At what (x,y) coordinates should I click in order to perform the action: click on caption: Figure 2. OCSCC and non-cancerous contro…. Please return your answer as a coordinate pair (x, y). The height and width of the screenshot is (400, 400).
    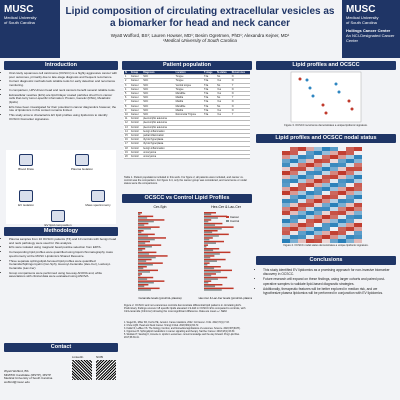
    Looking at the image, I should click on (185, 309).